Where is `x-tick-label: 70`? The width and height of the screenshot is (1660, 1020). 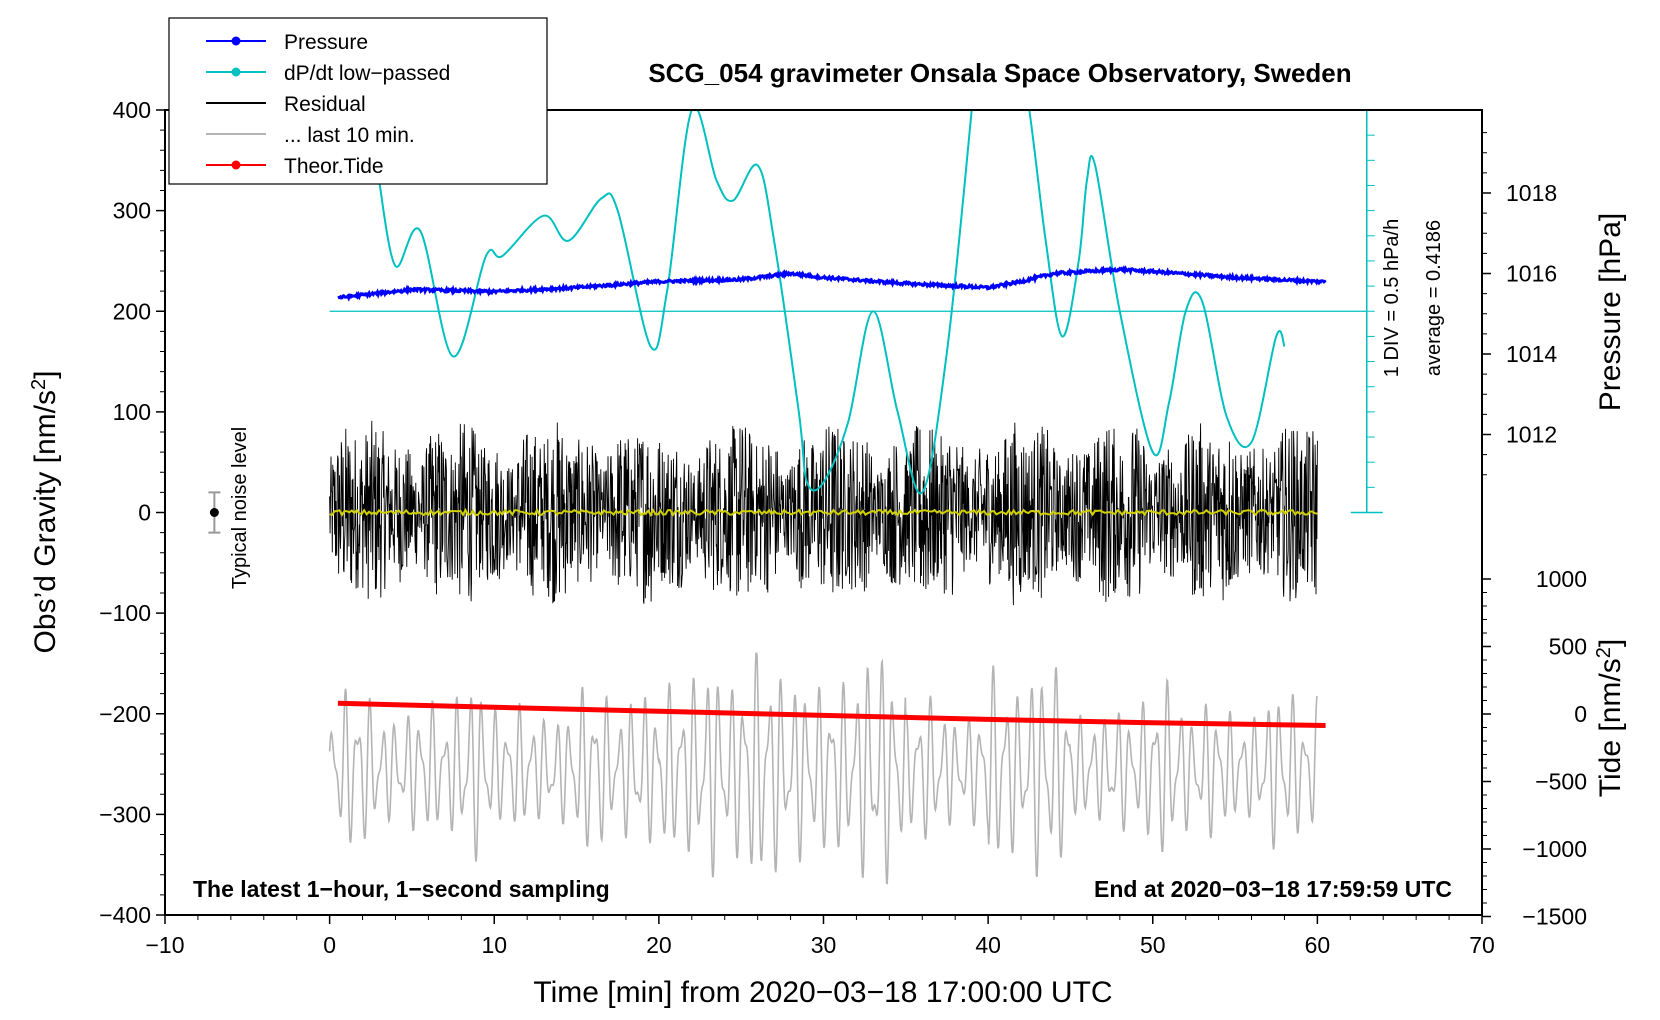
x-tick-label: 70 is located at coordinates (1482, 945).